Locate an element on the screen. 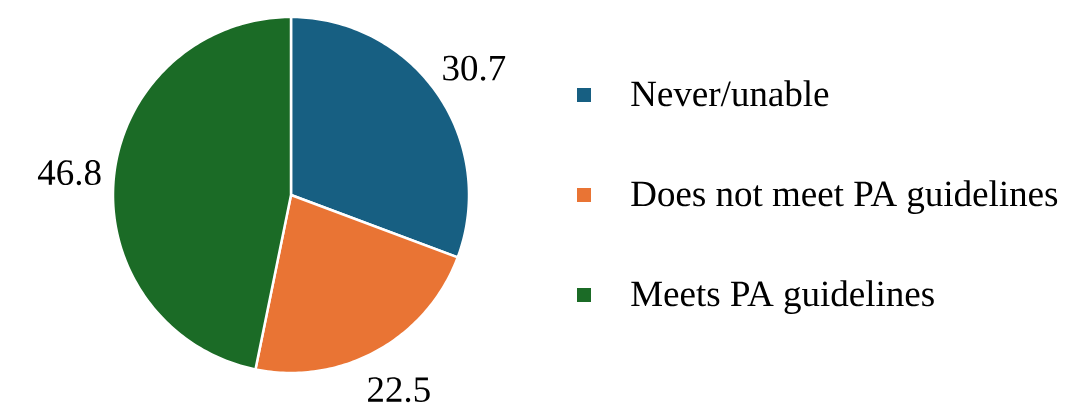  legend-label: Does not meet PA guidelines is located at coordinates (844, 197).